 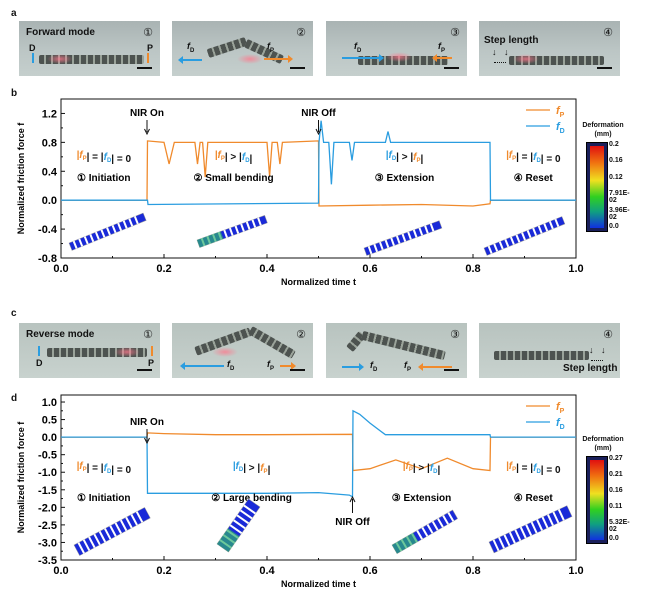 I want to click on x-axis-label: Normalized time t, so click(x=318, y=282).